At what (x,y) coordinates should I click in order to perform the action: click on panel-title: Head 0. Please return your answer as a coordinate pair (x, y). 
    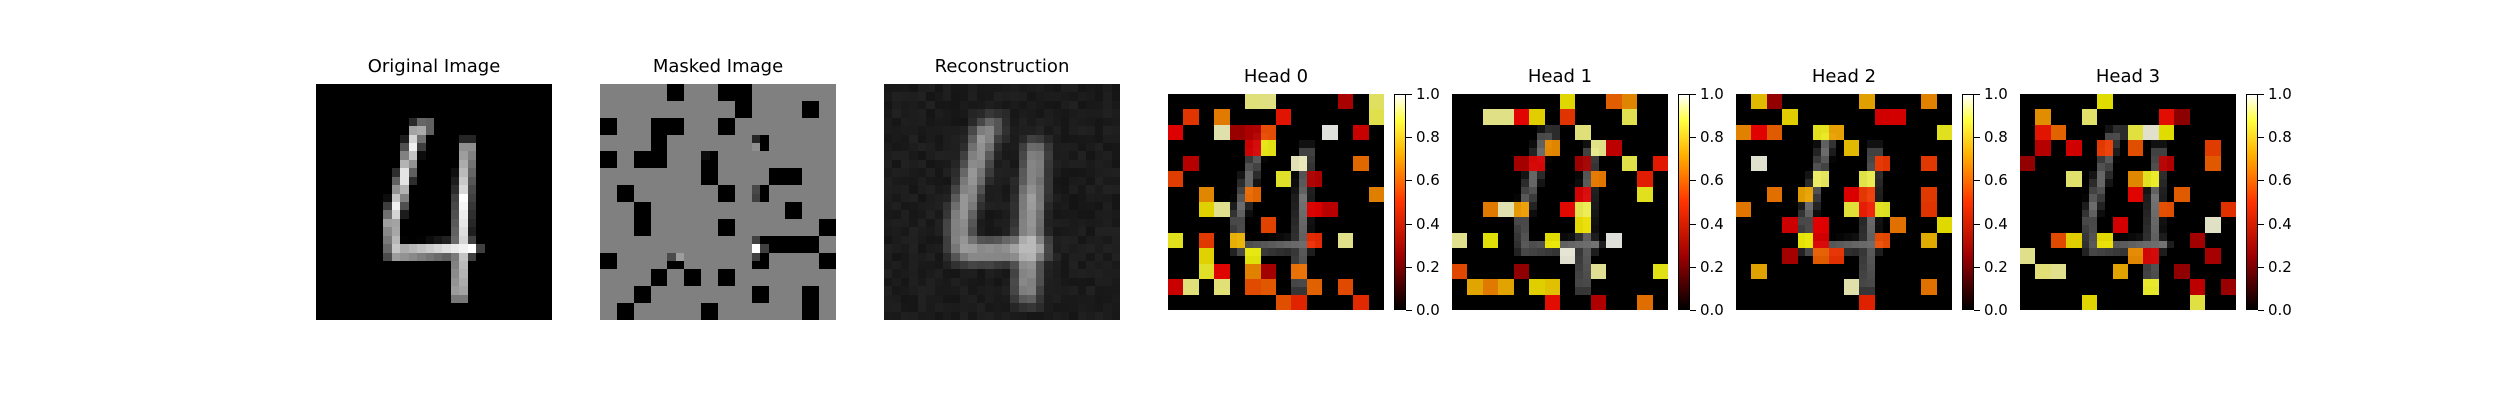
    Looking at the image, I should click on (1276, 76).